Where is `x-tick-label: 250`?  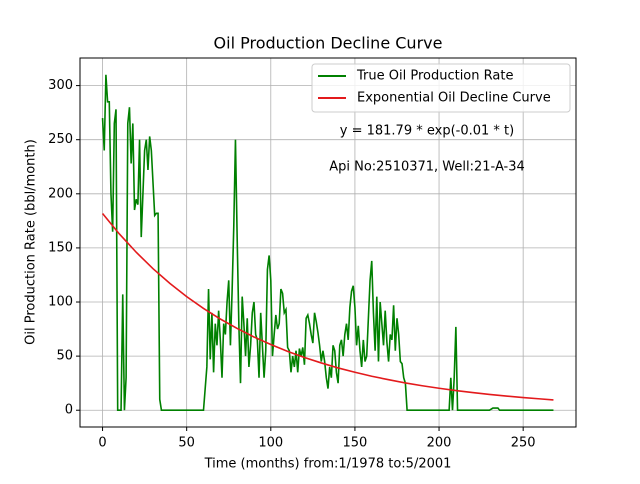
x-tick-label: 250 is located at coordinates (523, 443).